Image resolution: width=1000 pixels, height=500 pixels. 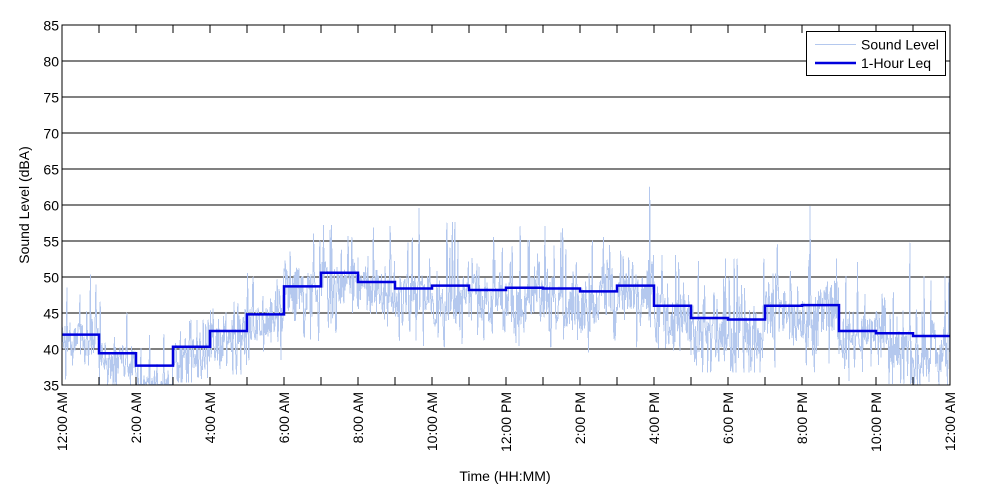 I want to click on svg-text: 60, so click(x=51, y=206).